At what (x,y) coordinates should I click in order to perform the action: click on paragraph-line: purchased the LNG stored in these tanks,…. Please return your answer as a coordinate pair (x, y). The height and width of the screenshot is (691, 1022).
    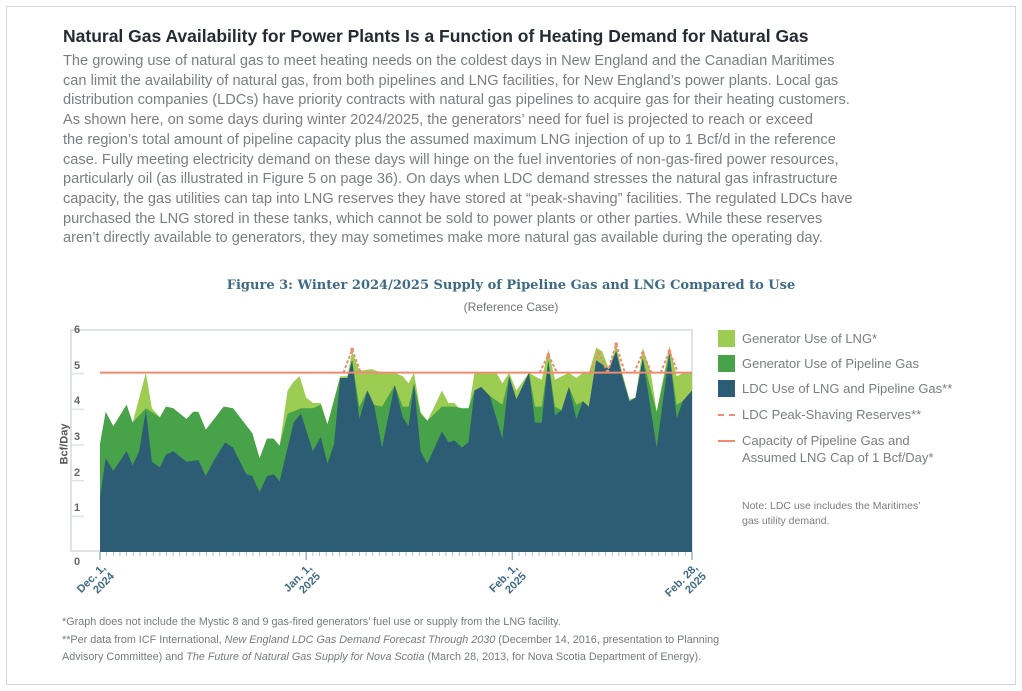
    Looking at the image, I should click on (443, 218).